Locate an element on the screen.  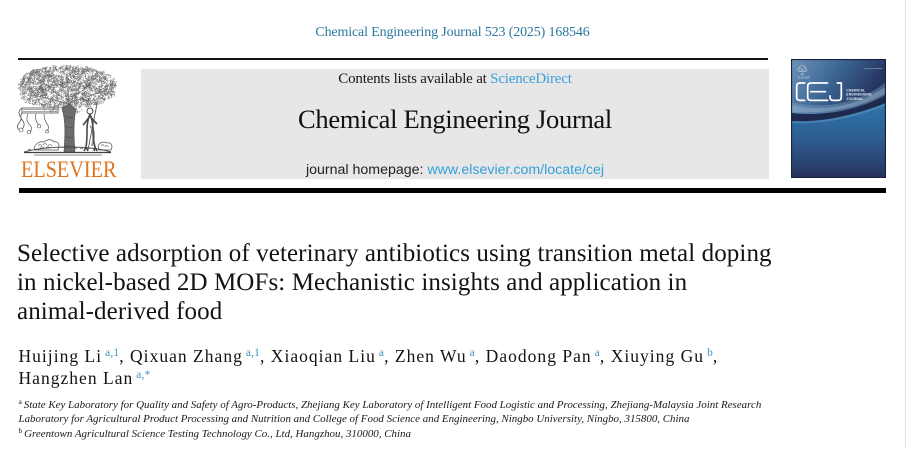
svg-text: JOURNAL is located at coordinates (854, 99).